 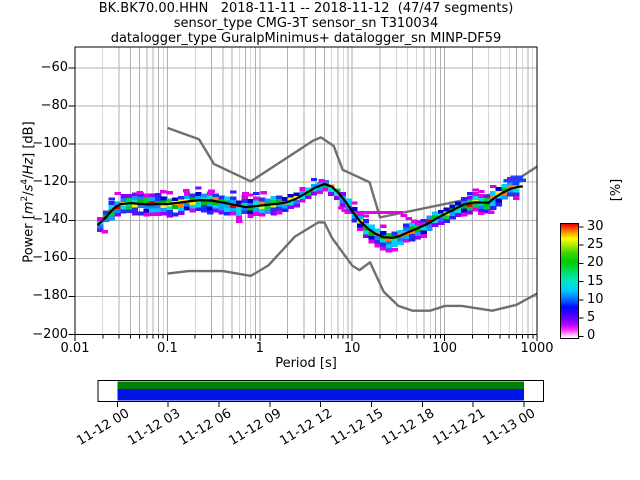 What do you see at coordinates (50, 258) in the screenshot?
I see `y-tick-label: −160` at bounding box center [50, 258].